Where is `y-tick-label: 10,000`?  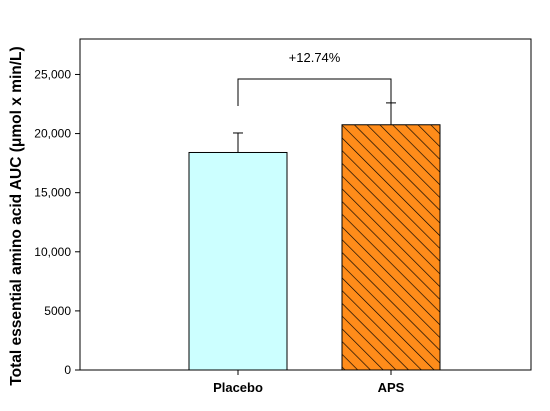
y-tick-label: 10,000 is located at coordinates (52, 252).